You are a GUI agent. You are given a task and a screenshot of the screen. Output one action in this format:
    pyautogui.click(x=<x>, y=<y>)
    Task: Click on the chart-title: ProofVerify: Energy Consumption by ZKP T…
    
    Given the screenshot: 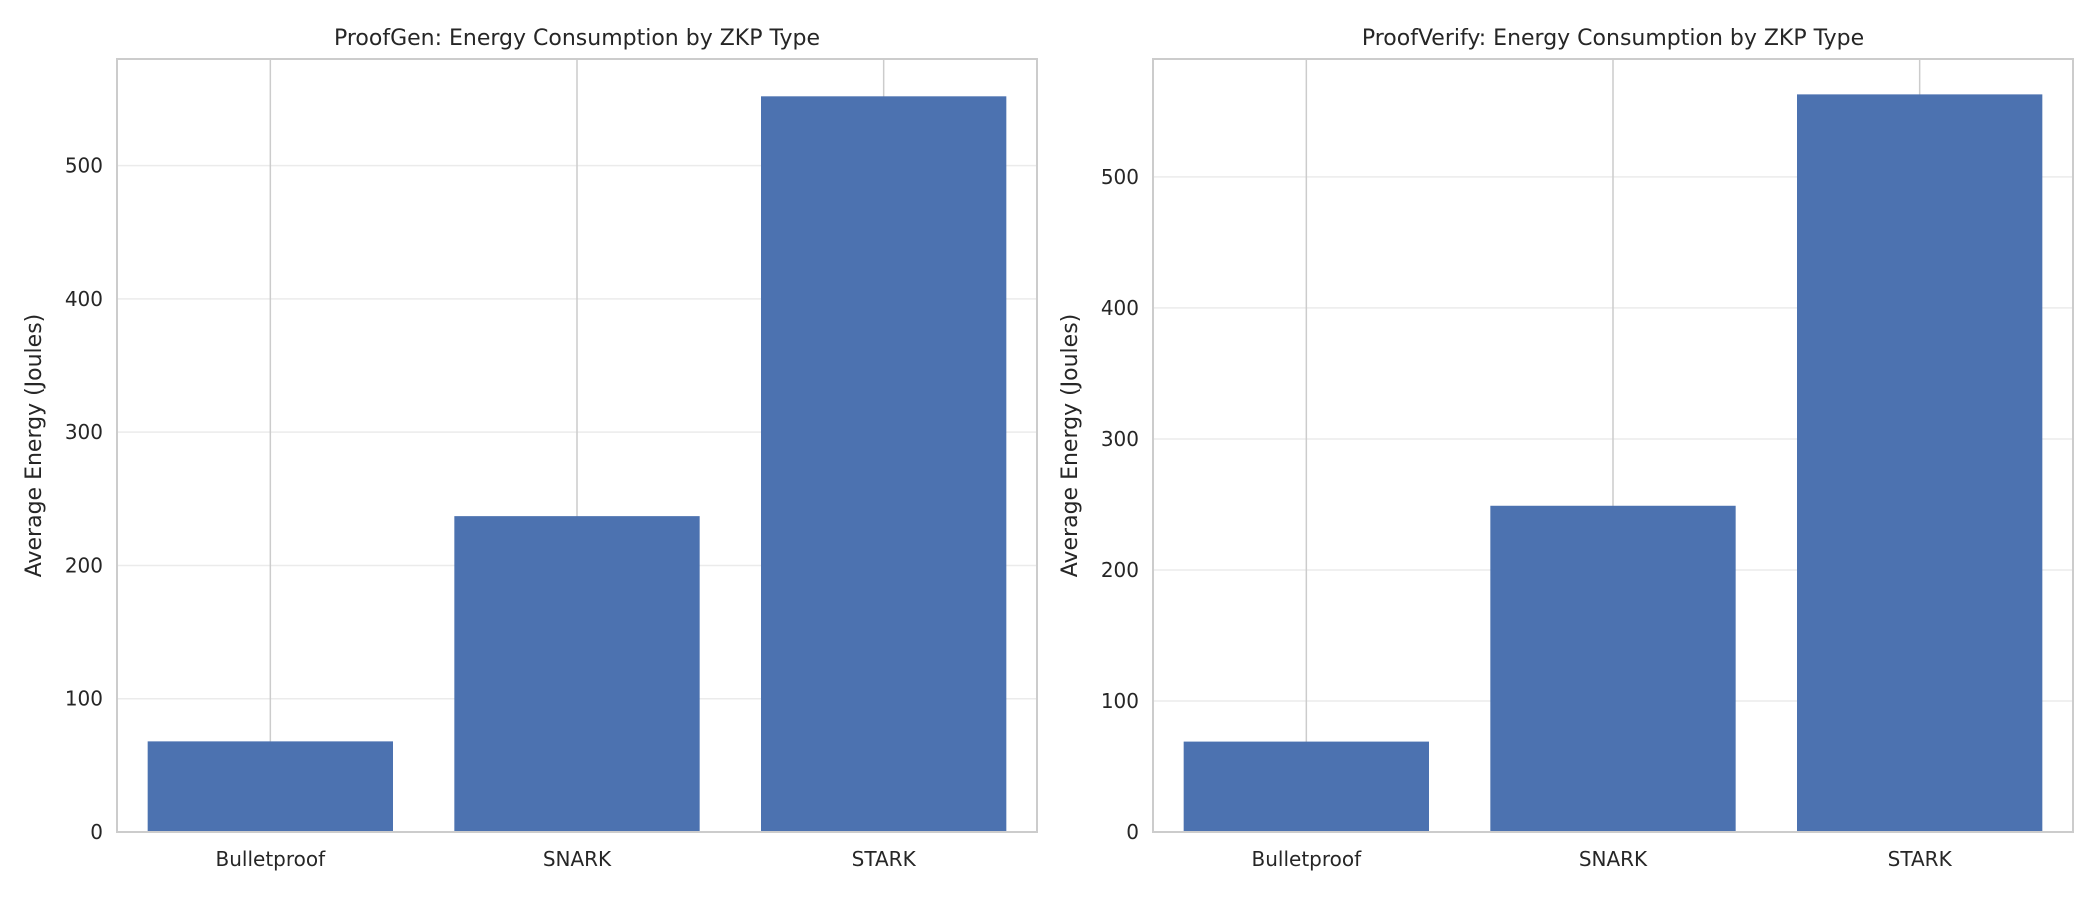 What is the action you would take?
    pyautogui.click(x=1613, y=38)
    